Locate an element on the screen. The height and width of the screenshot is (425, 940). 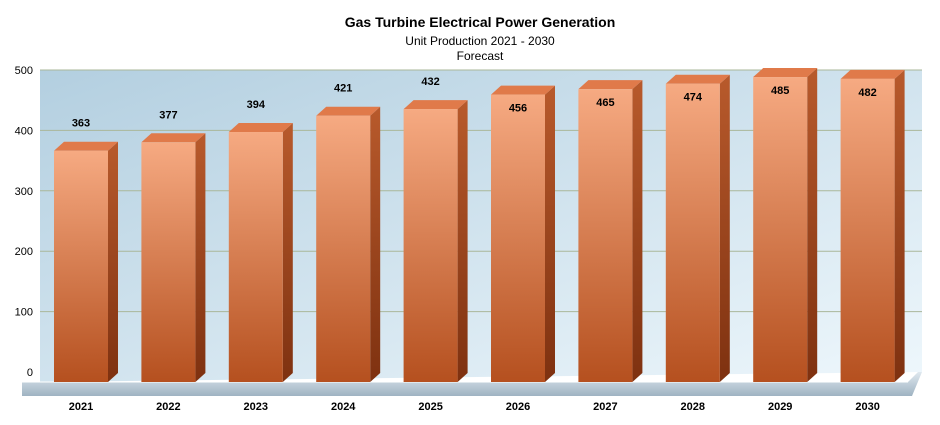
bar-2021 is located at coordinates (86, 261).